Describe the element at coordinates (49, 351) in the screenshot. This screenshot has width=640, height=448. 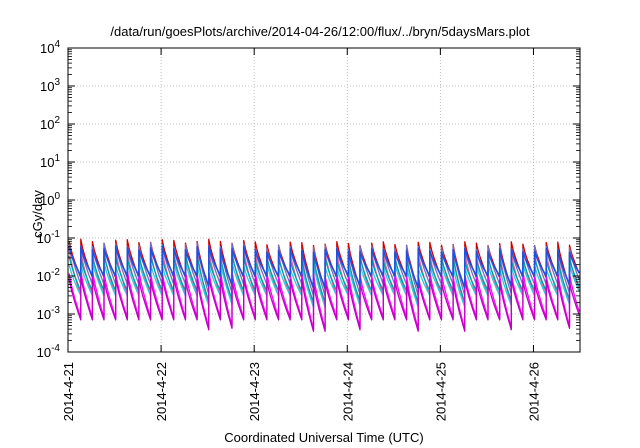
I see `y-tick-label: 10⁻⁴` at that location.